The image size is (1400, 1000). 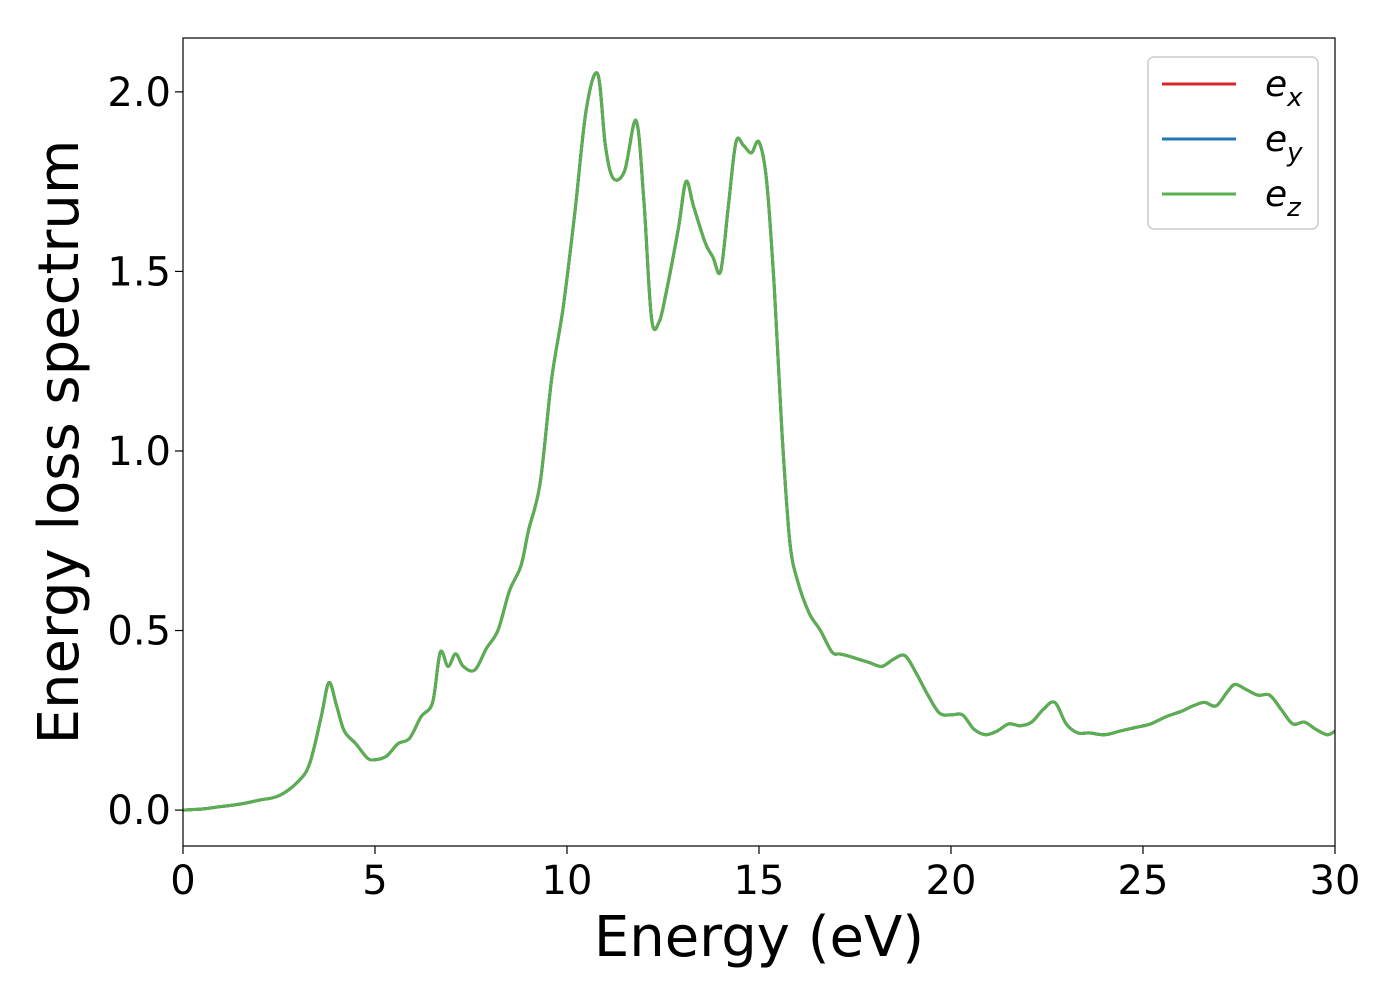 What do you see at coordinates (59, 442) in the screenshot?
I see `y-axis-label: Energy loss spectrum` at bounding box center [59, 442].